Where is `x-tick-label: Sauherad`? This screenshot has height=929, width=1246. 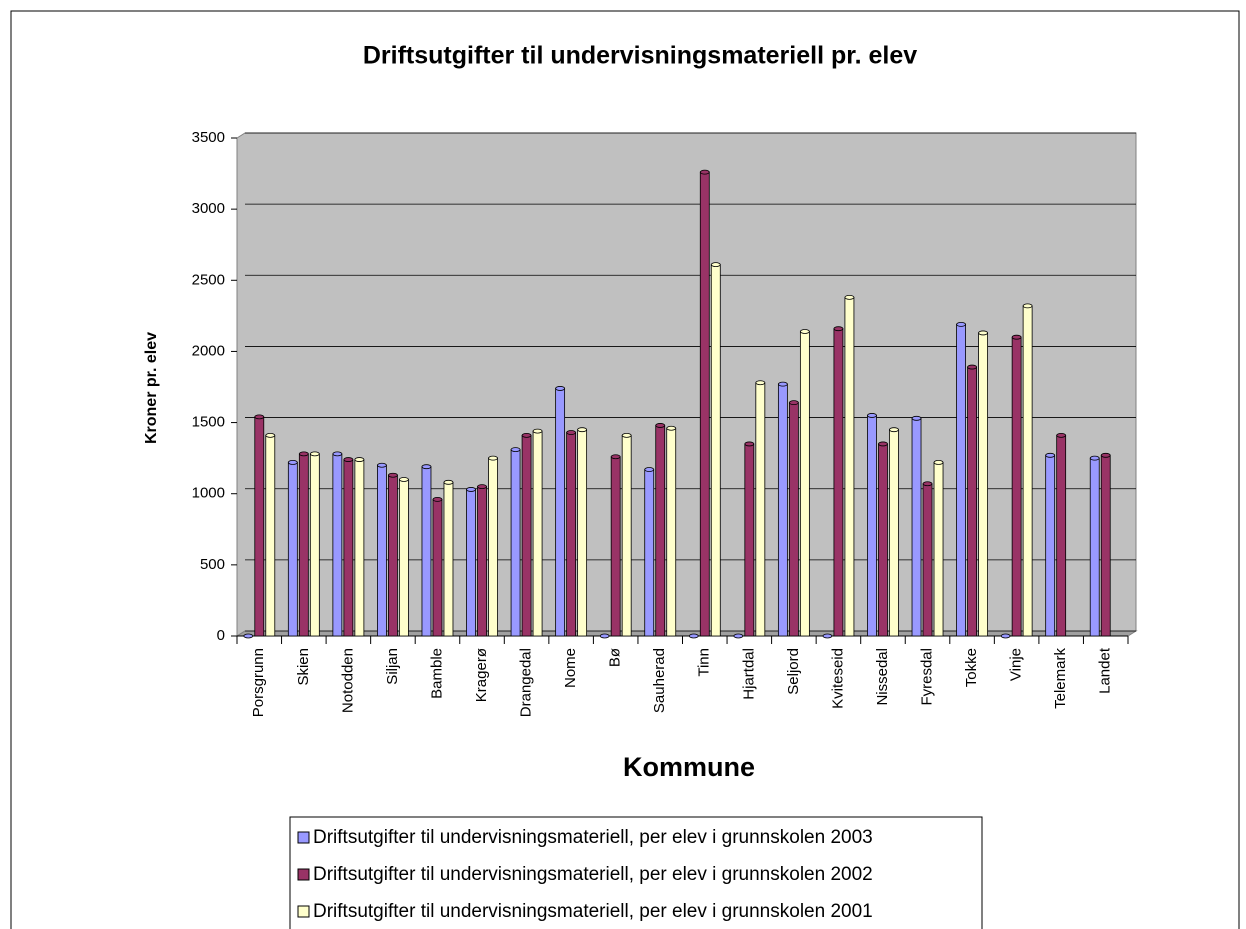 x-tick-label: Sauherad is located at coordinates (659, 680).